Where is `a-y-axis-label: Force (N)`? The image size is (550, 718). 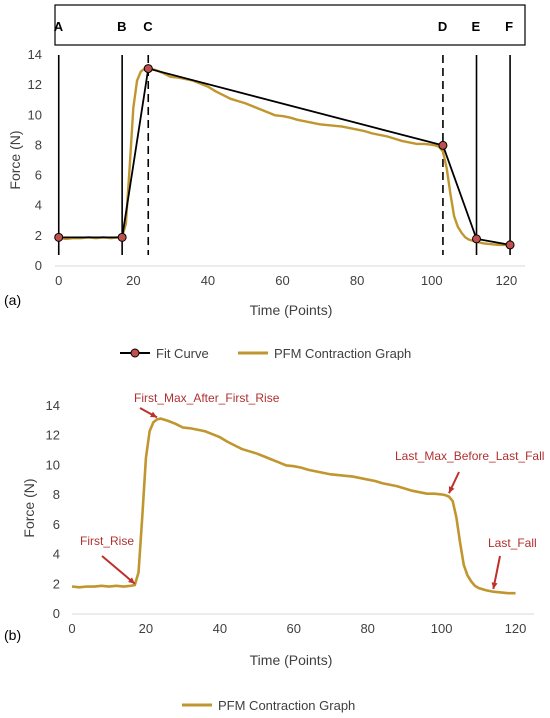
a-y-axis-label: Force (N) is located at coordinates (15, 159).